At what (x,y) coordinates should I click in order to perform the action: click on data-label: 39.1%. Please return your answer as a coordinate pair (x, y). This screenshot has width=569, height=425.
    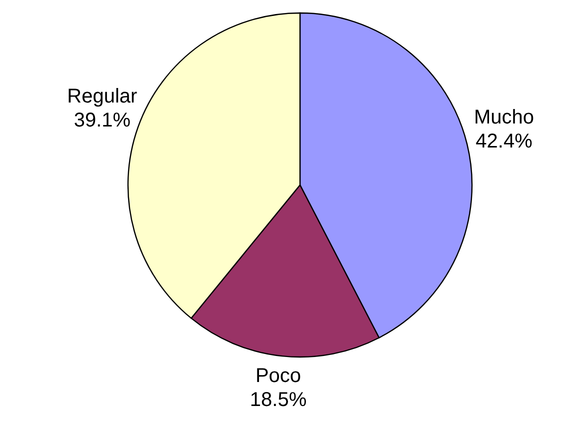
    Looking at the image, I should click on (102, 120).